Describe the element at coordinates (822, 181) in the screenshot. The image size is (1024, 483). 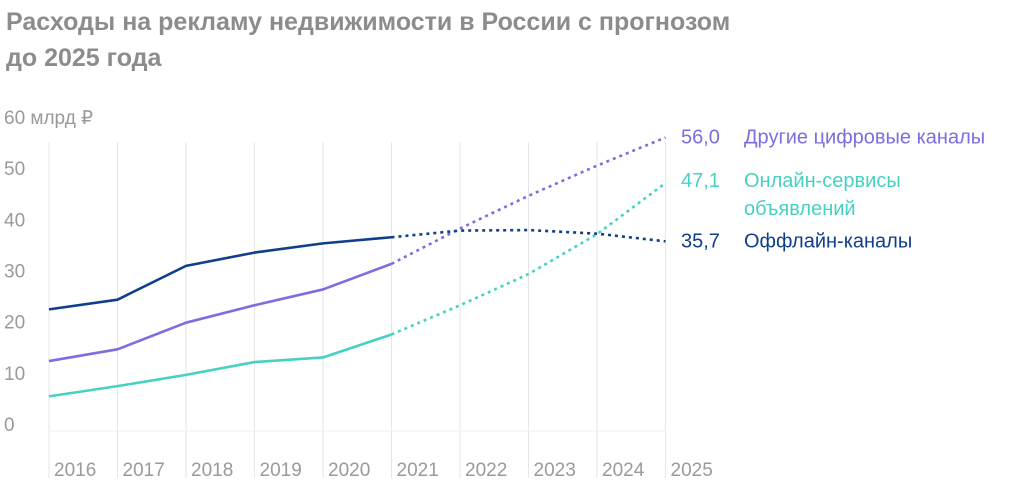
I see `series-1-name-line-1: Онлайн-сервисы` at that location.